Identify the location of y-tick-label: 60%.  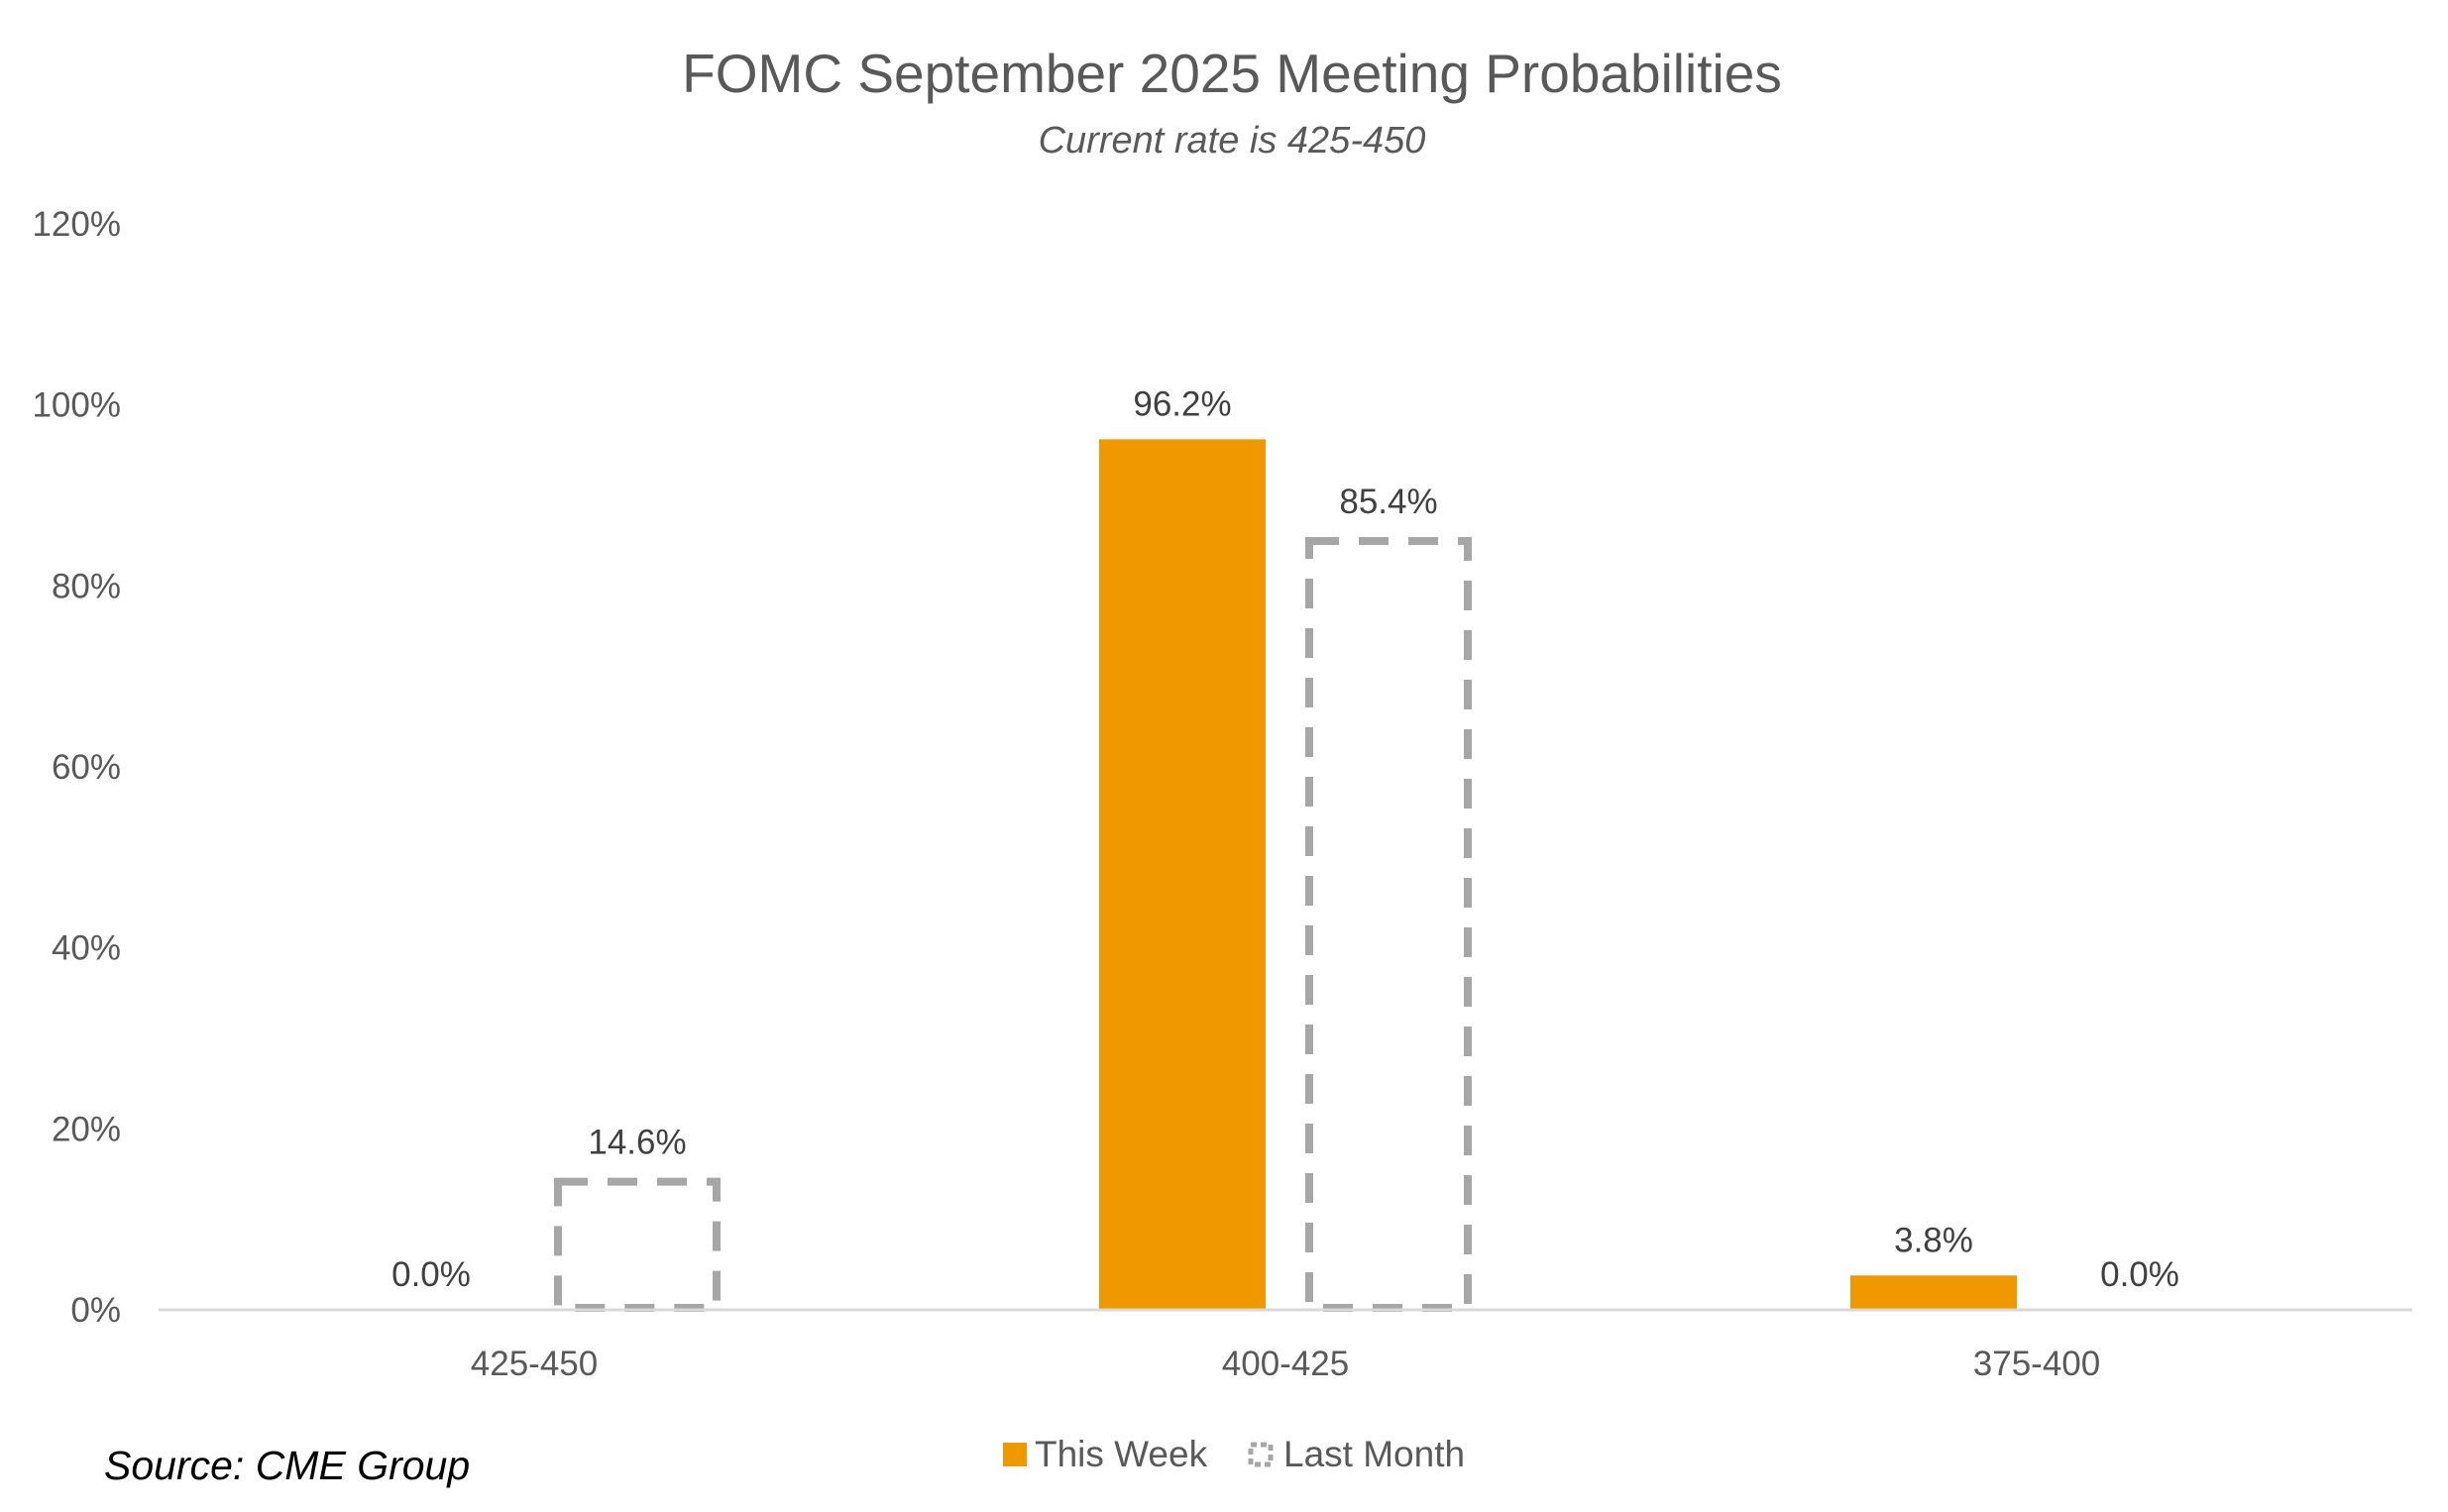
(86, 768).